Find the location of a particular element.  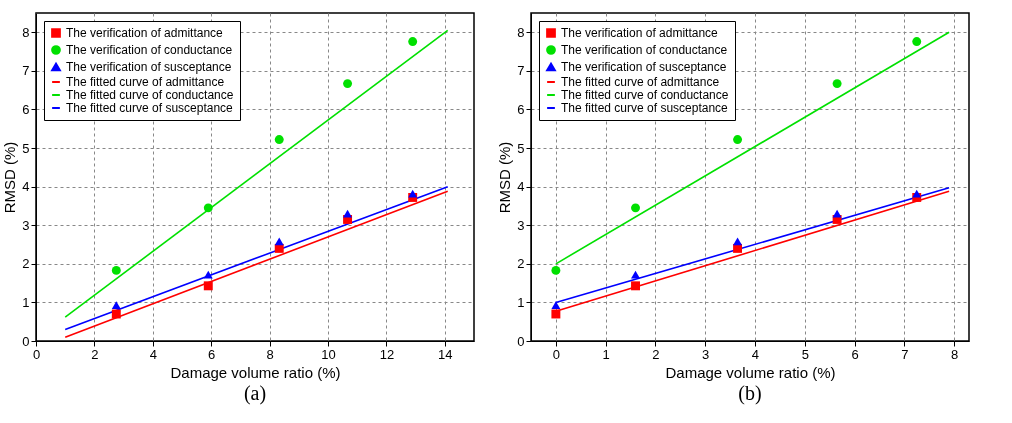

x-tick-label: 7 is located at coordinates (905, 354).